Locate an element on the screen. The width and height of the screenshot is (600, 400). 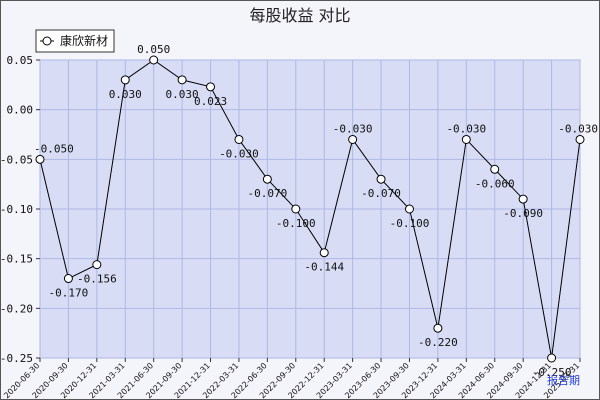
data-label: -0.050 is located at coordinates (54, 148).